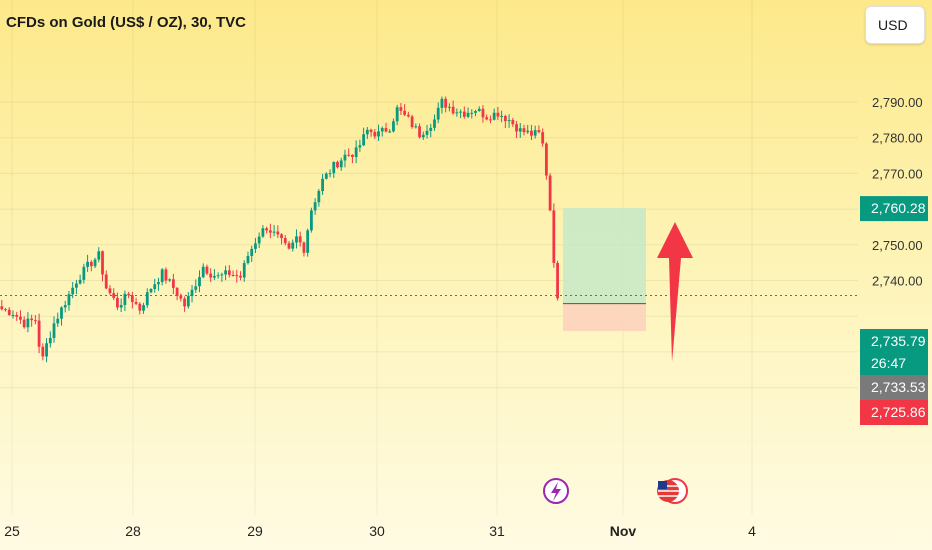 The width and height of the screenshot is (932, 550). Describe the element at coordinates (897, 245) in the screenshot. I see `y-tick-label: 2,750.00` at that location.